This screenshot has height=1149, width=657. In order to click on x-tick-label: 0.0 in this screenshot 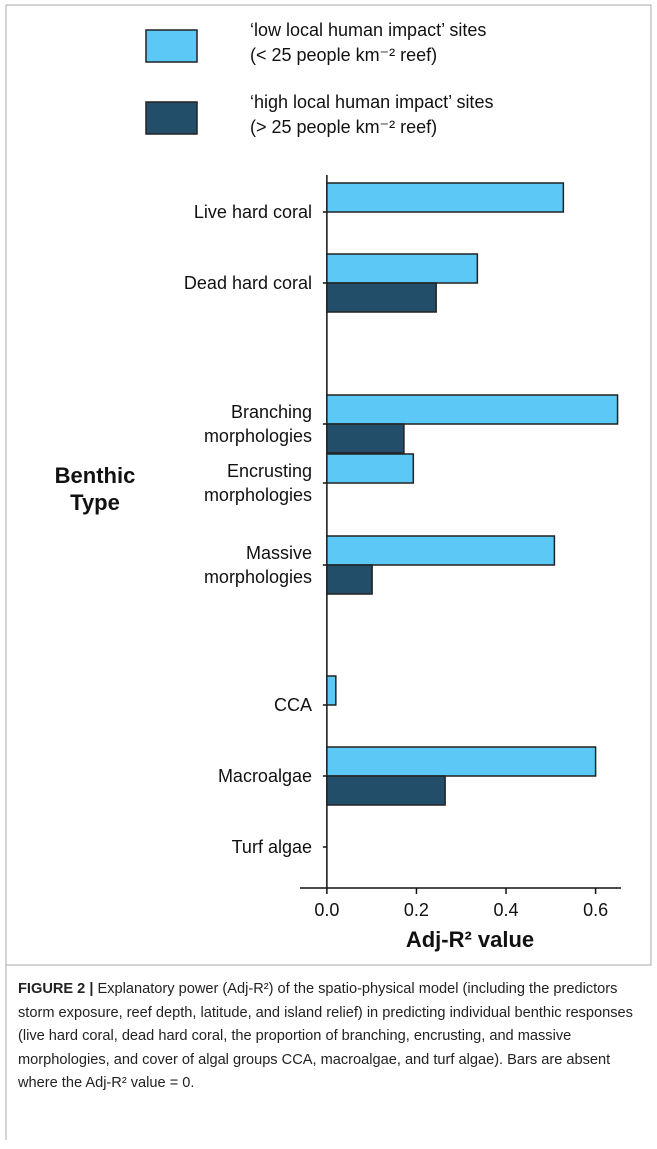, I will do `click(326, 910)`.